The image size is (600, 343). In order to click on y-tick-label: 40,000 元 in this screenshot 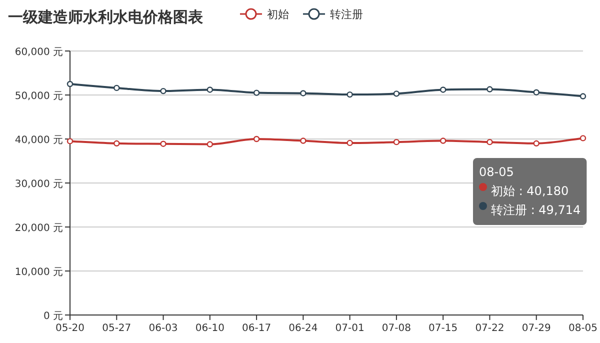, I will do `click(38, 140)`.